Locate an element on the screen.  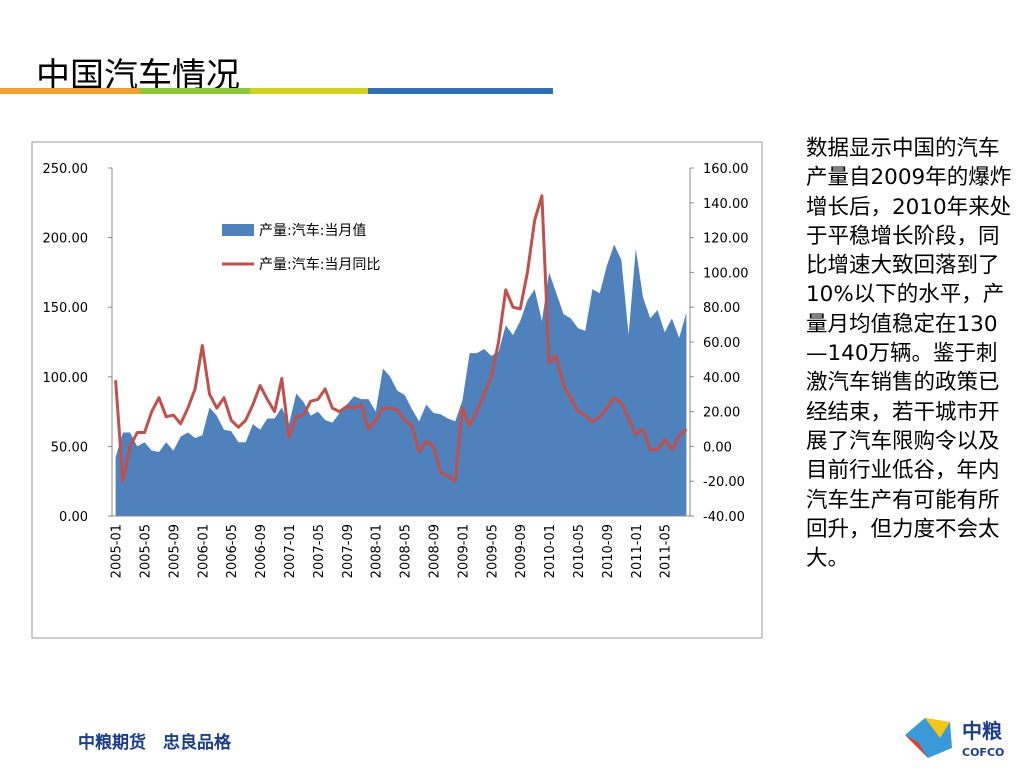
y2-tick-label: -20.00 is located at coordinates (724, 482).